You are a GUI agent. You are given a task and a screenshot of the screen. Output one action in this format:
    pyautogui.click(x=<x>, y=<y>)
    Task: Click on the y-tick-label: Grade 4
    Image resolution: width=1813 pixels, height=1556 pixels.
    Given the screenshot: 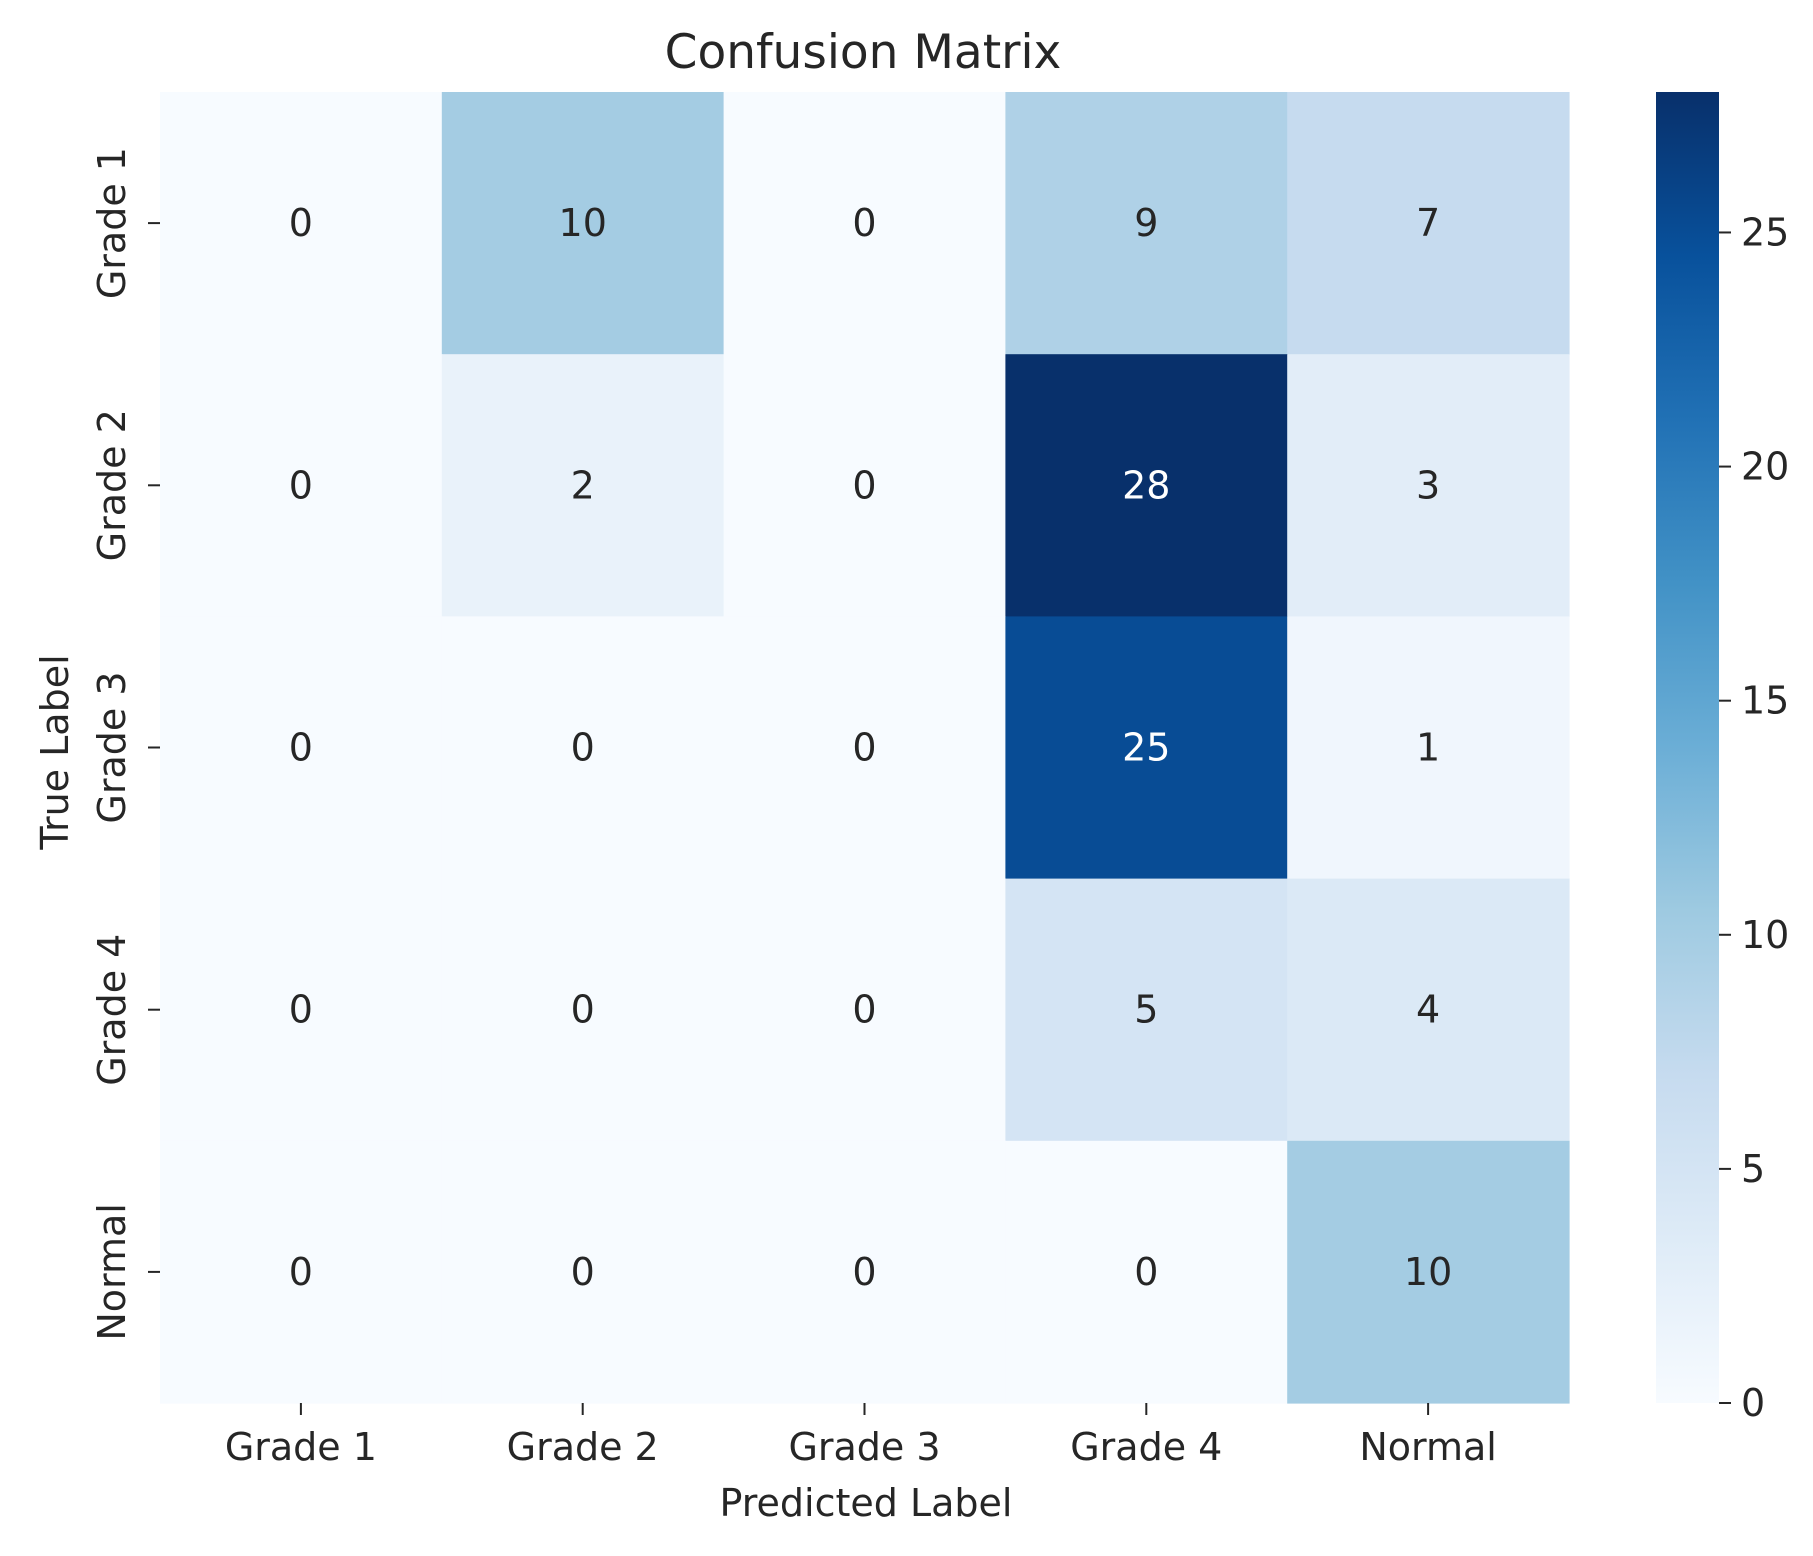 What is the action you would take?
    pyautogui.click(x=112, y=1010)
    